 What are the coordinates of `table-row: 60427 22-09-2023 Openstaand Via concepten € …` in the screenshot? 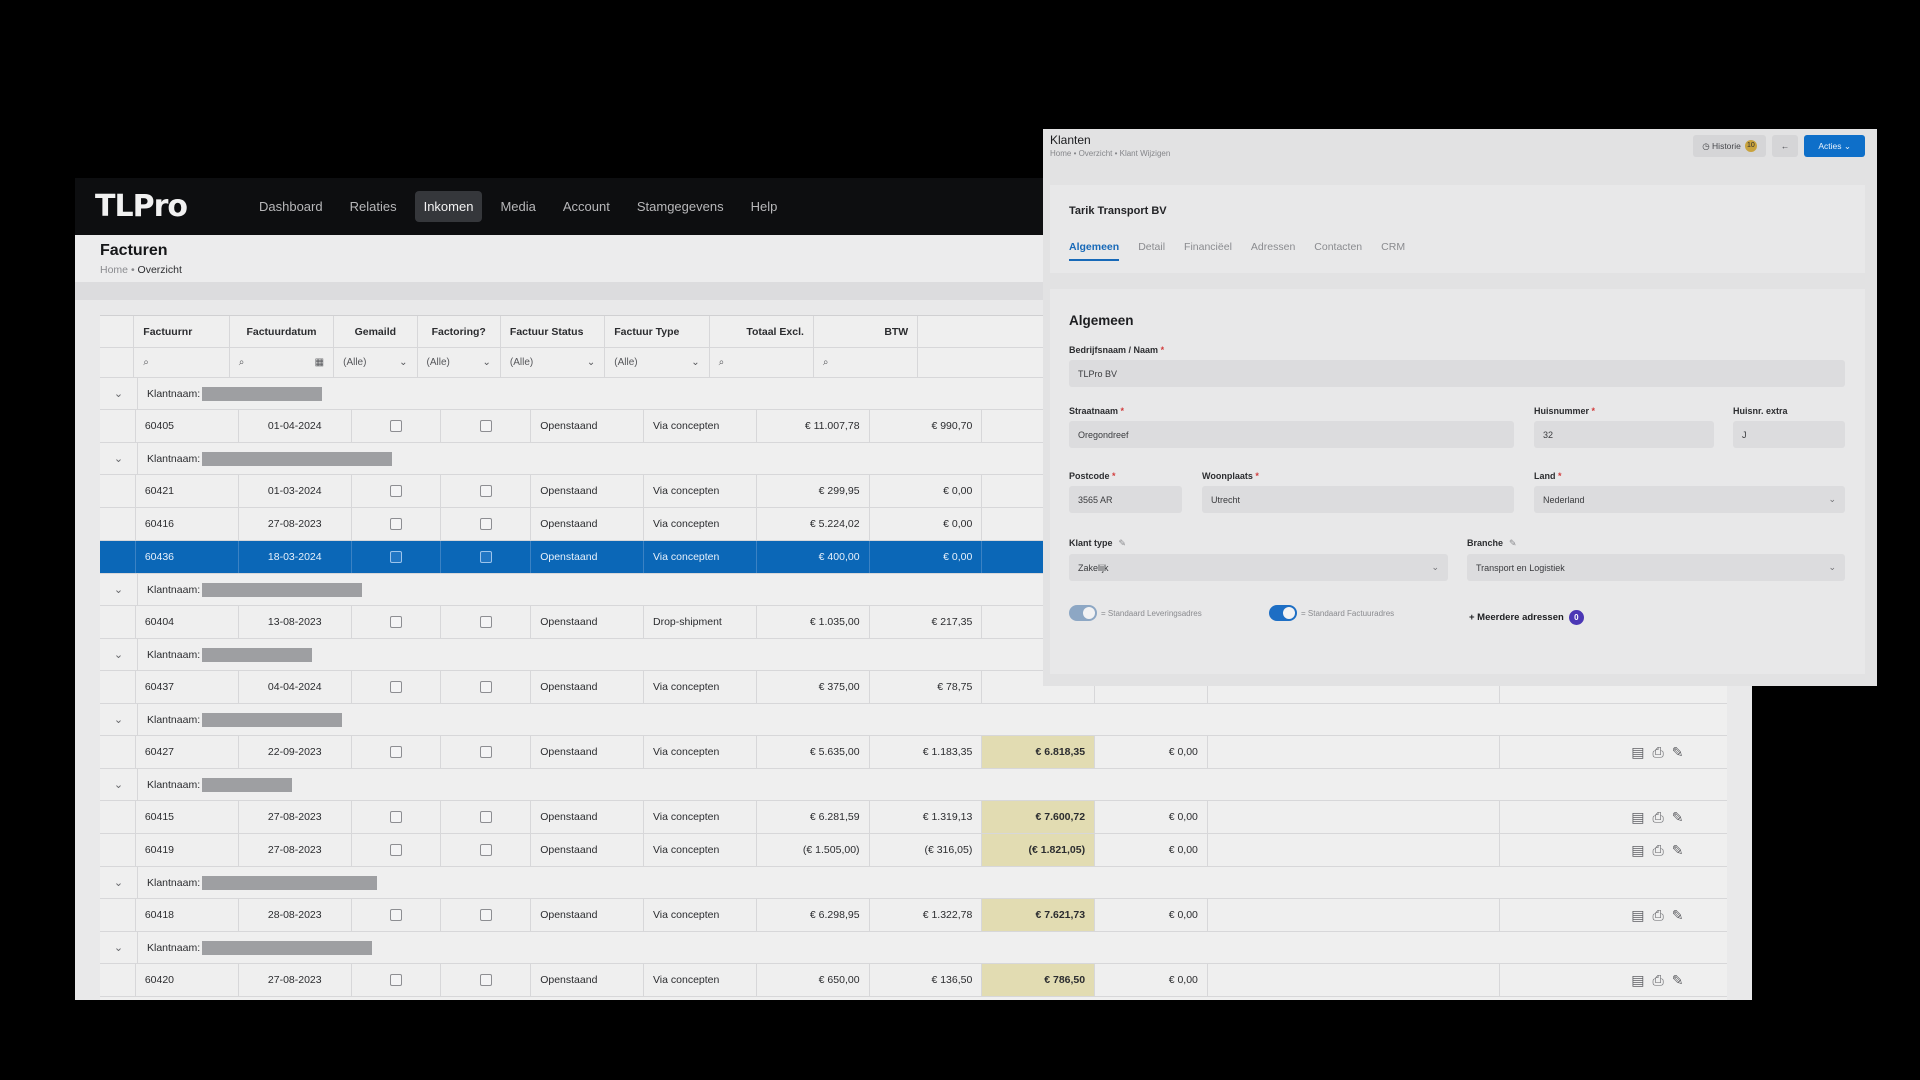 It's located at (913, 752).